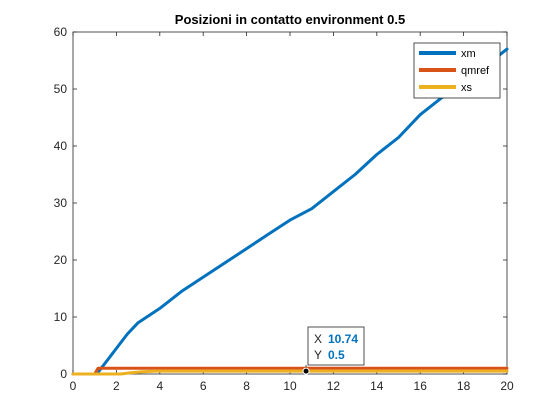  What do you see at coordinates (61, 146) in the screenshot?
I see `y-tick-label: 40` at bounding box center [61, 146].